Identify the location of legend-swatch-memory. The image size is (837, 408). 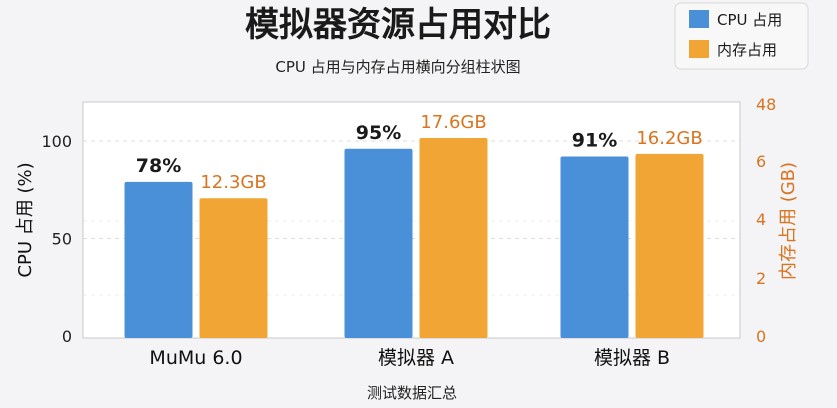
(699, 49).